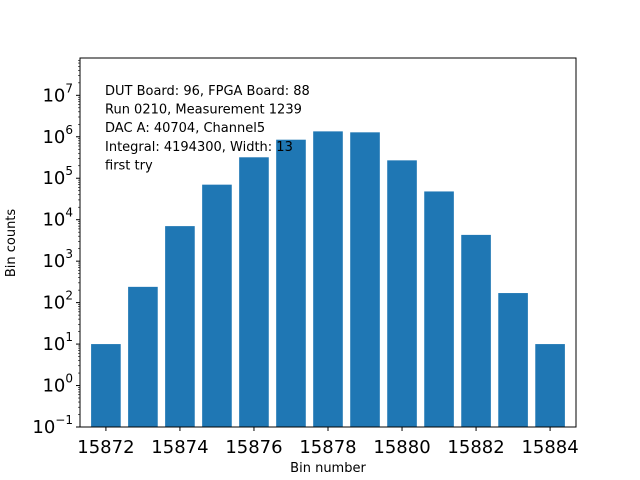 Image resolution: width=640 pixels, height=480 pixels. Describe the element at coordinates (79, 237) in the screenshot. I see `y-minor-ticks` at that location.